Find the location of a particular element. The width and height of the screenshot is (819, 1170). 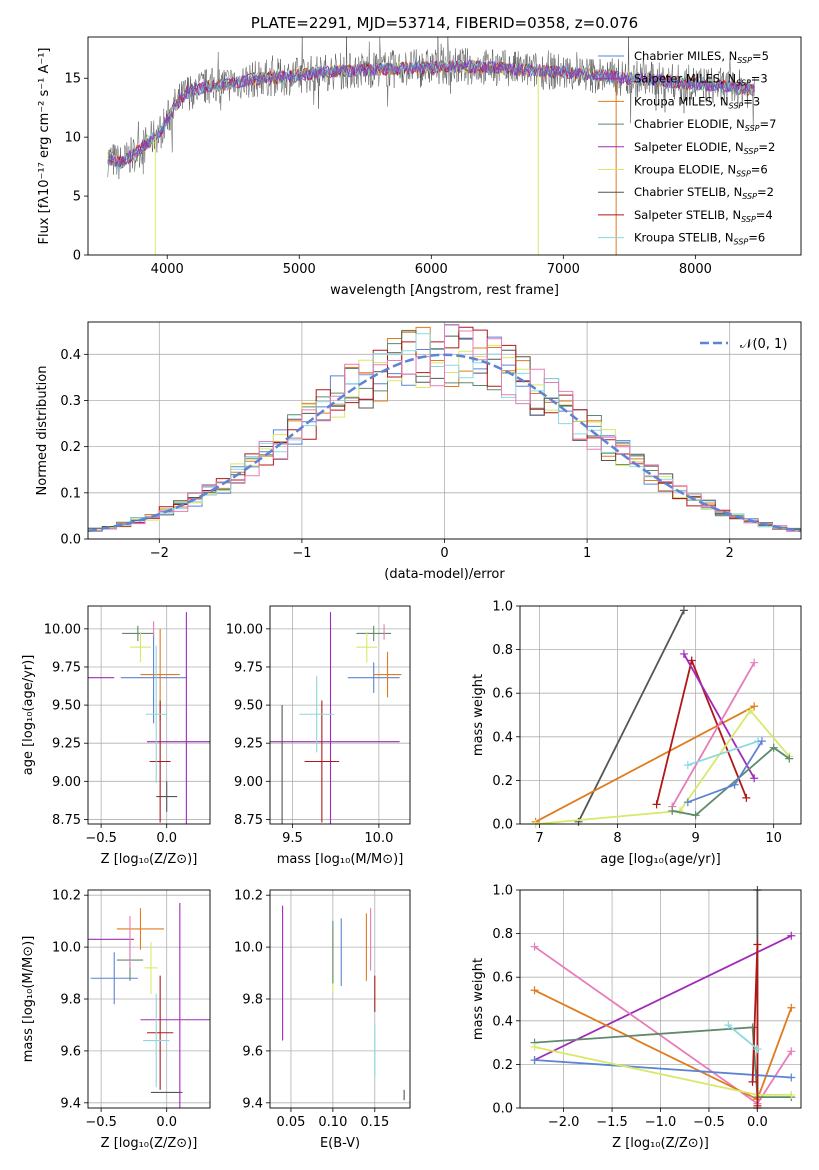

x-tick-label: 9 is located at coordinates (695, 838).